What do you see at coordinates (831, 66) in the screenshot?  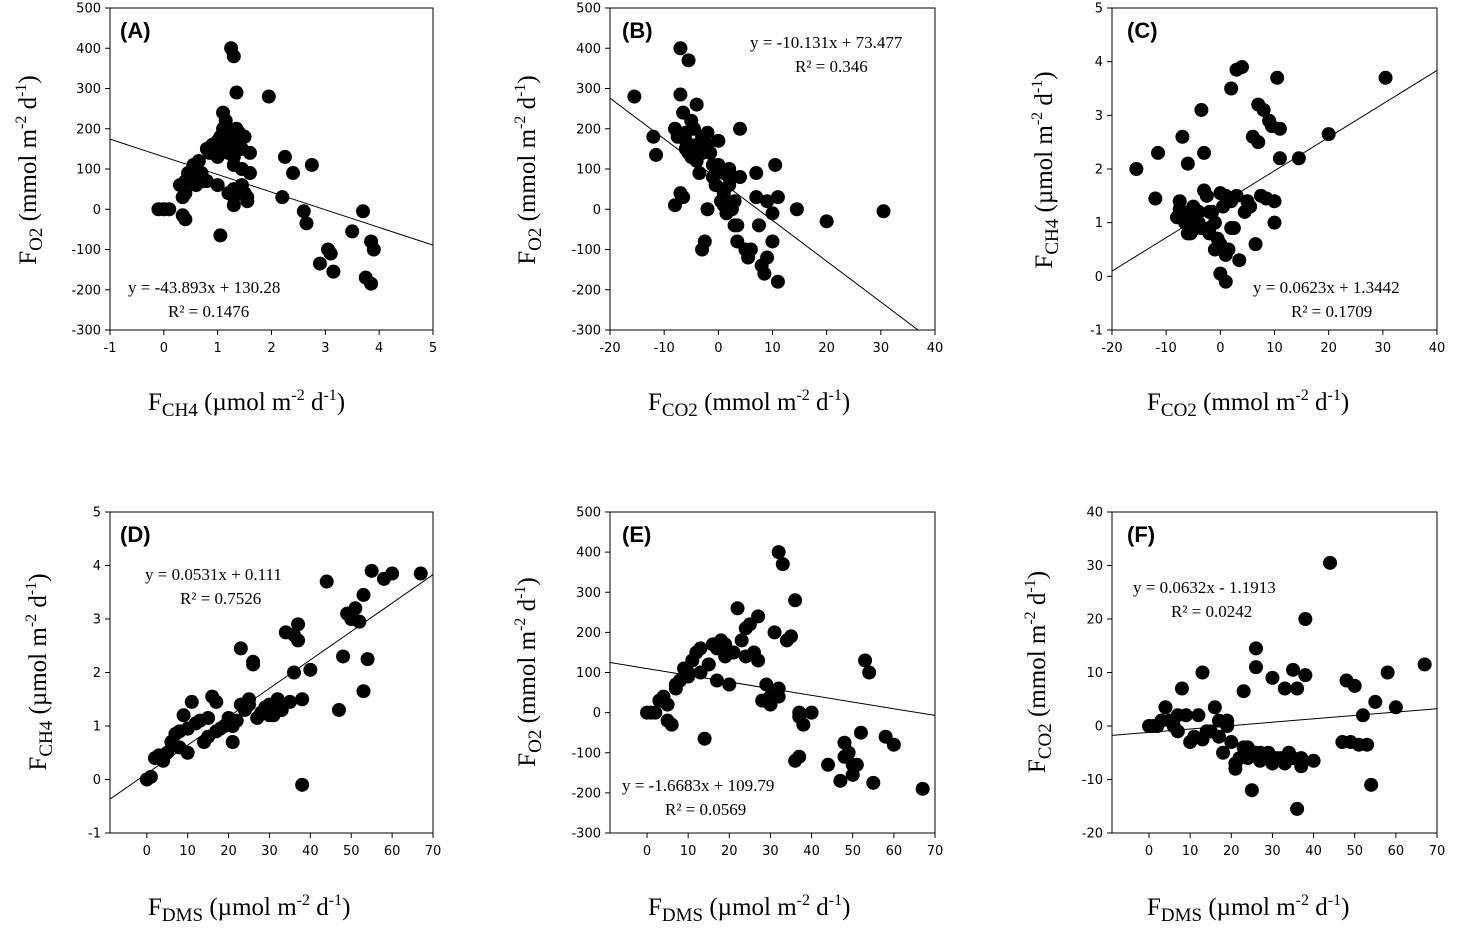 I see `r-squared: R² = 0.346` at bounding box center [831, 66].